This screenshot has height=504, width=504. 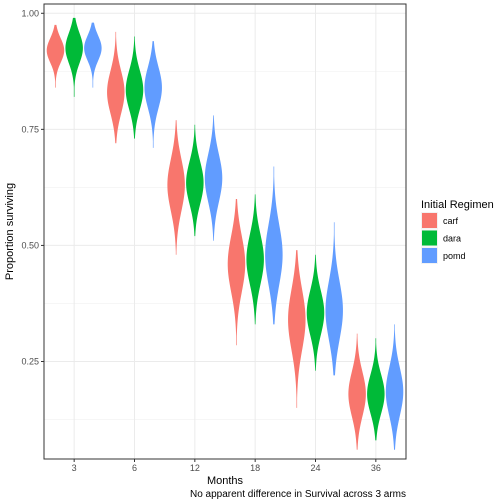 What do you see at coordinates (30, 13) in the screenshot?
I see `y-tick-label: 1.00` at bounding box center [30, 13].